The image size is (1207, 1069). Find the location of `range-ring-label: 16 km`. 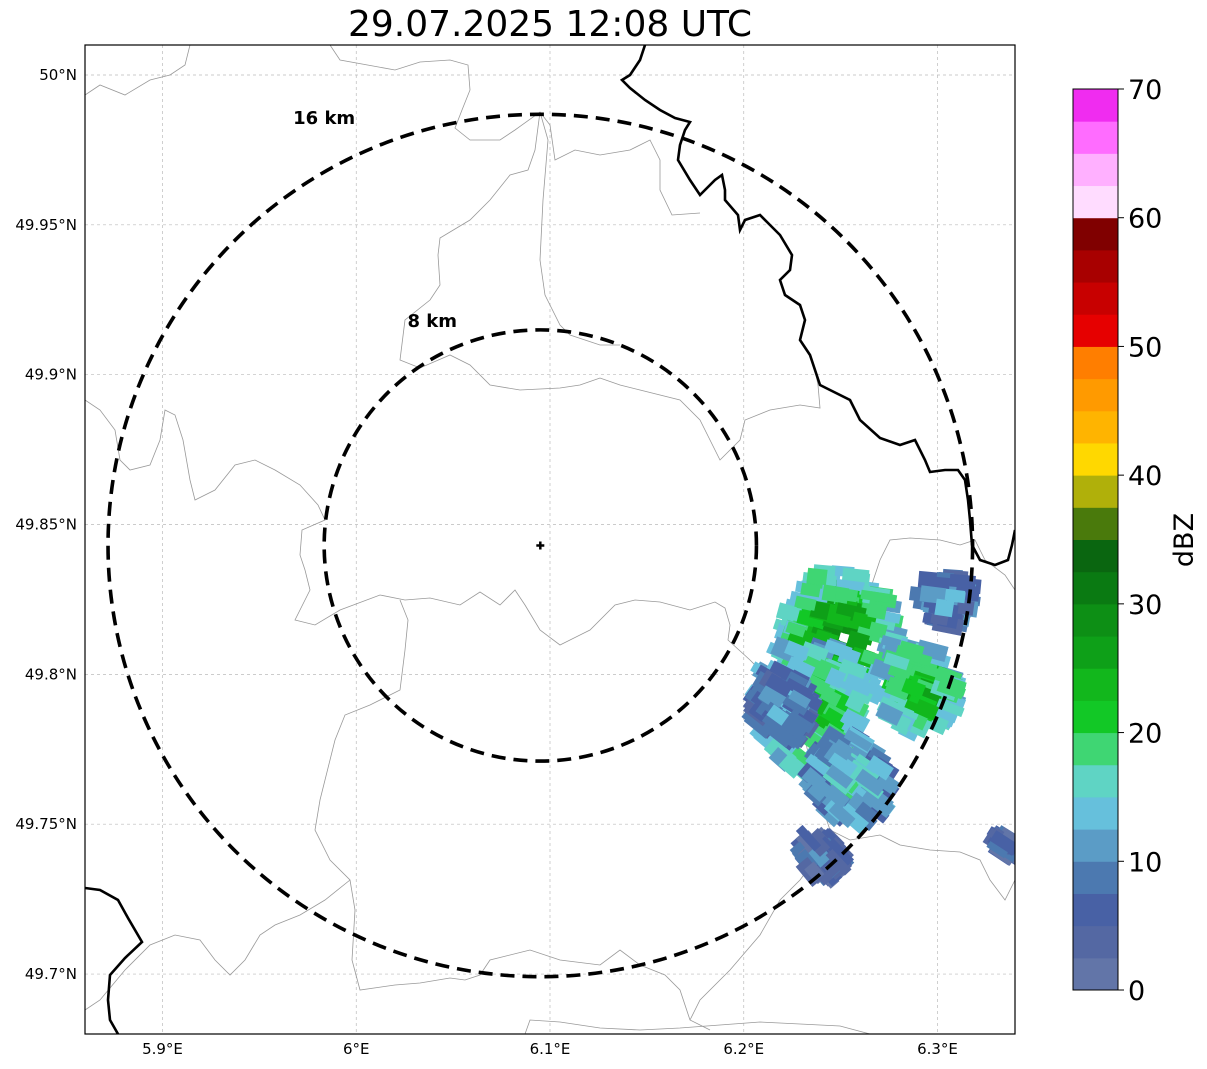

range-ring-label: 16 km is located at coordinates (324, 118).